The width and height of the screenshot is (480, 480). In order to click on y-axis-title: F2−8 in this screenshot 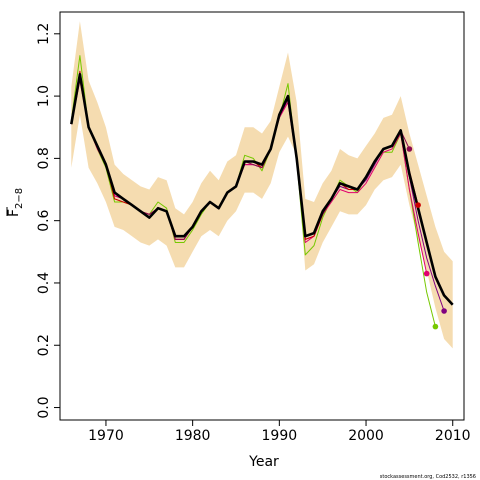, I will do `click(15, 202)`.